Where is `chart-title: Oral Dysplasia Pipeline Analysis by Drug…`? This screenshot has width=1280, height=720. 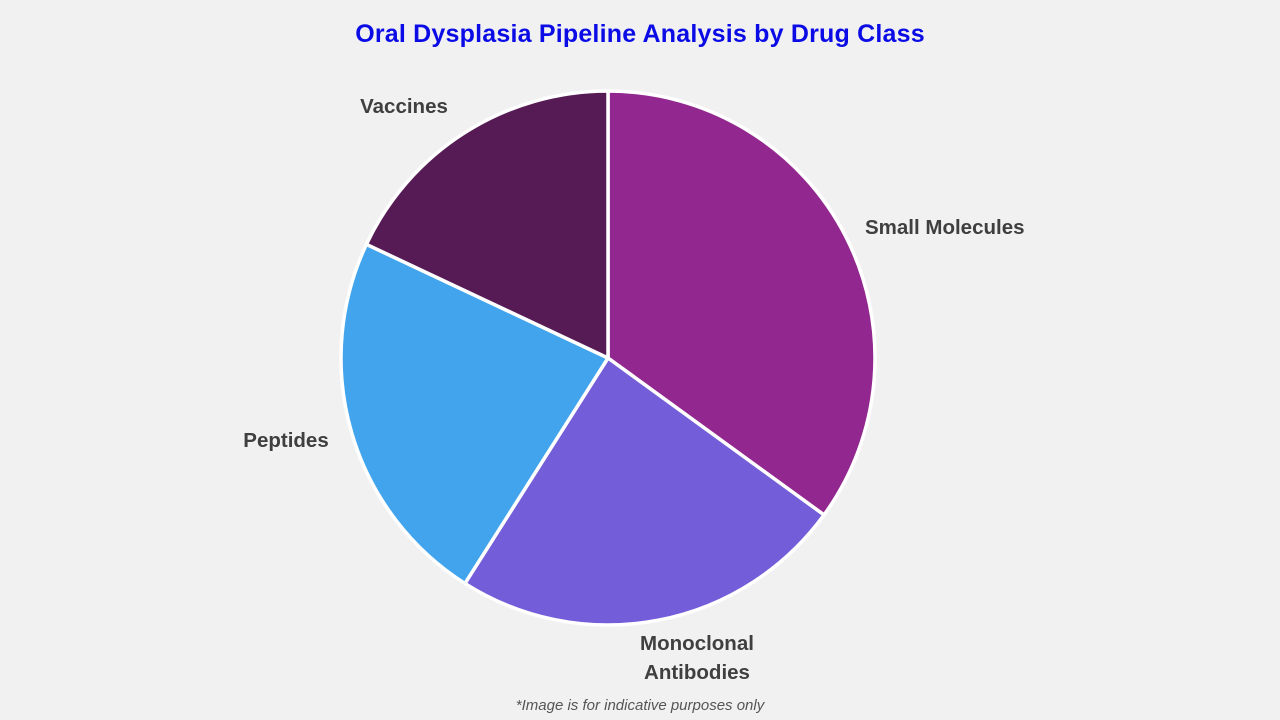 chart-title: Oral Dysplasia Pipeline Analysis by Drug… is located at coordinates (640, 34).